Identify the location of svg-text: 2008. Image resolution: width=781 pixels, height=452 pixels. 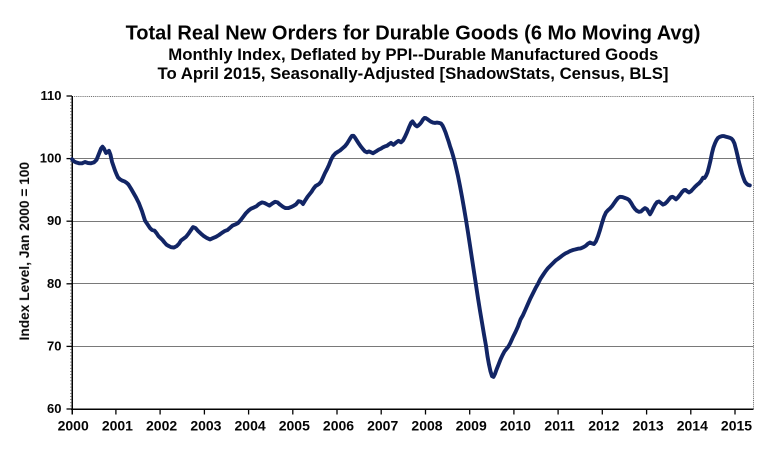
(426, 426).